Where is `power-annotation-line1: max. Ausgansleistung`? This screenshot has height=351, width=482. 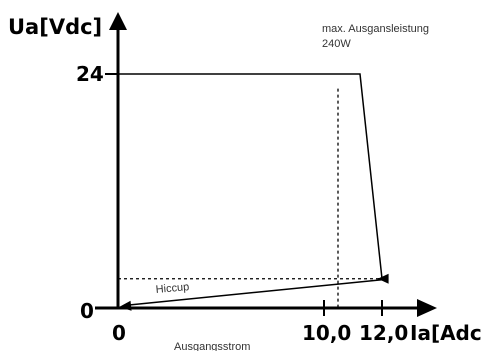
power-annotation-line1: max. Ausgansleistung is located at coordinates (375, 29).